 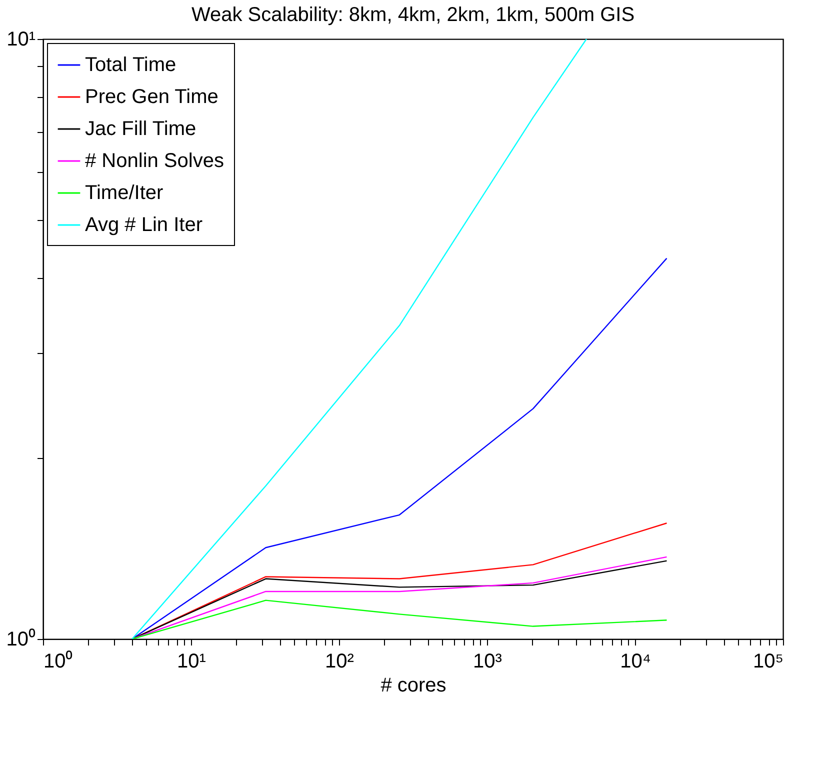 What do you see at coordinates (151, 97) in the screenshot?
I see `legend-label: Prec Gen Time` at bounding box center [151, 97].